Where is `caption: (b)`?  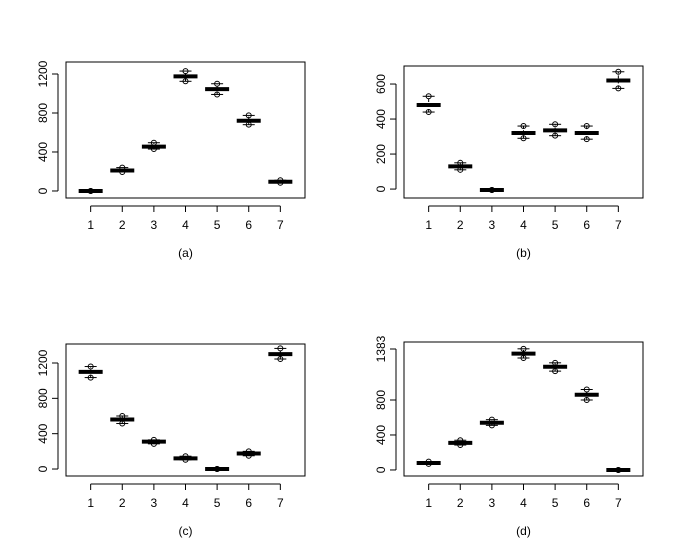 caption: (b) is located at coordinates (523, 253).